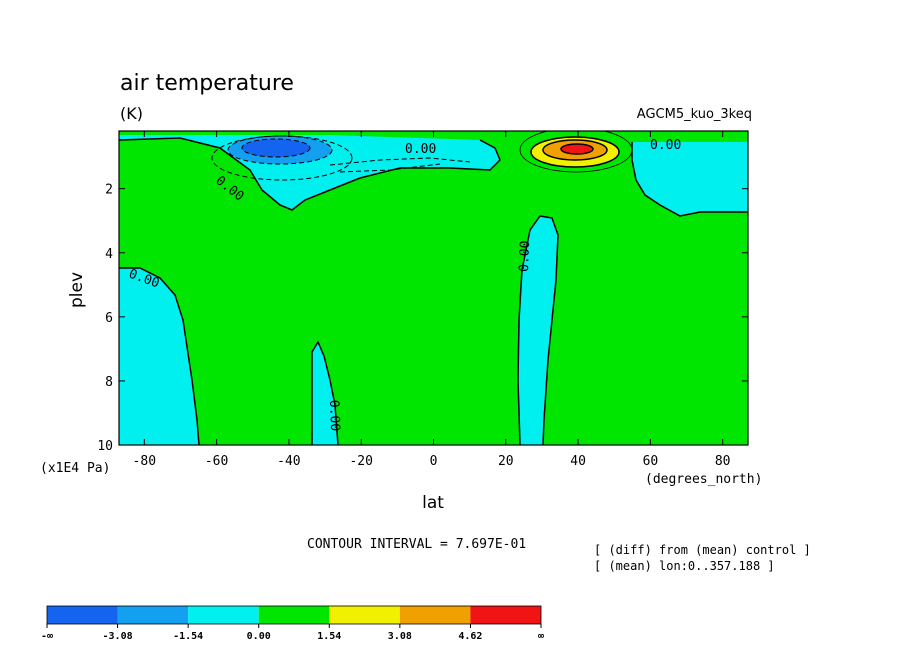 Image resolution: width=904 pixels, height=654 pixels. What do you see at coordinates (684, 566) in the screenshot?
I see `note-mean: [ (mean) lon:0..357.188 ]` at bounding box center [684, 566].